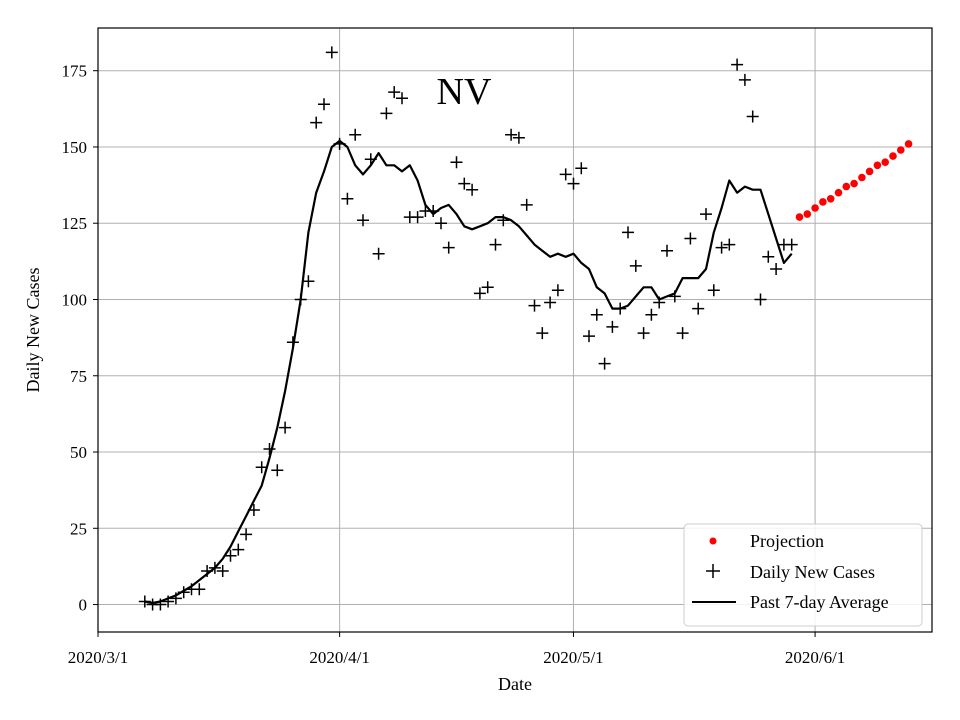  What do you see at coordinates (456, 649) in the screenshot?
I see `x-axis-ticks: 2020/3/1 2020/4/1 2020/5/1 2020/6/1` at bounding box center [456, 649].